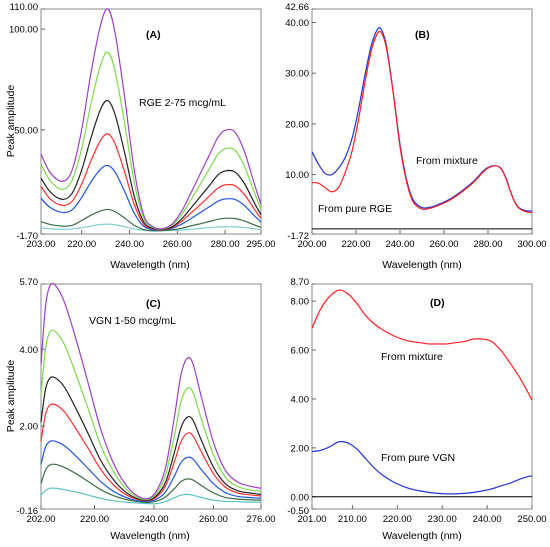  I want to click on y-tick-label: 40.00, so click(297, 23).